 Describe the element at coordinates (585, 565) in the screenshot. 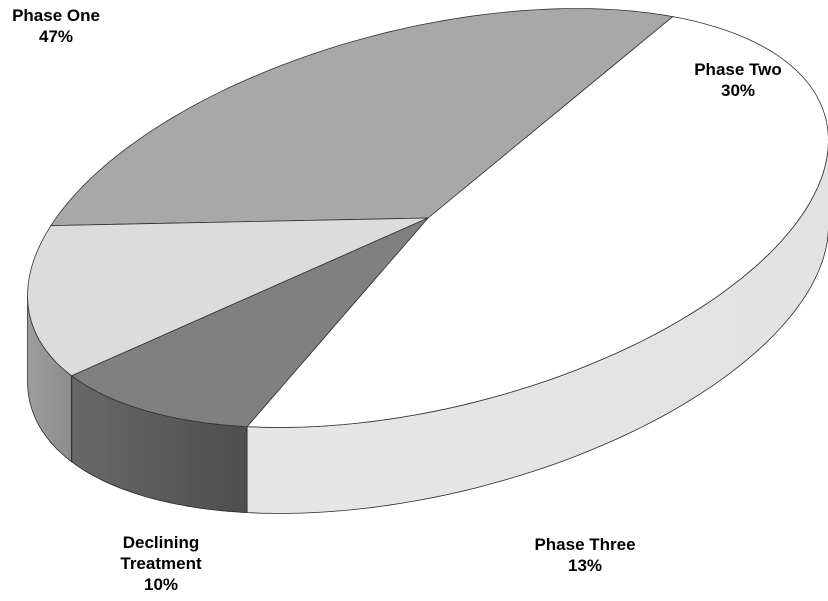

I see `slice-percent-phase-three: 13%` at that location.